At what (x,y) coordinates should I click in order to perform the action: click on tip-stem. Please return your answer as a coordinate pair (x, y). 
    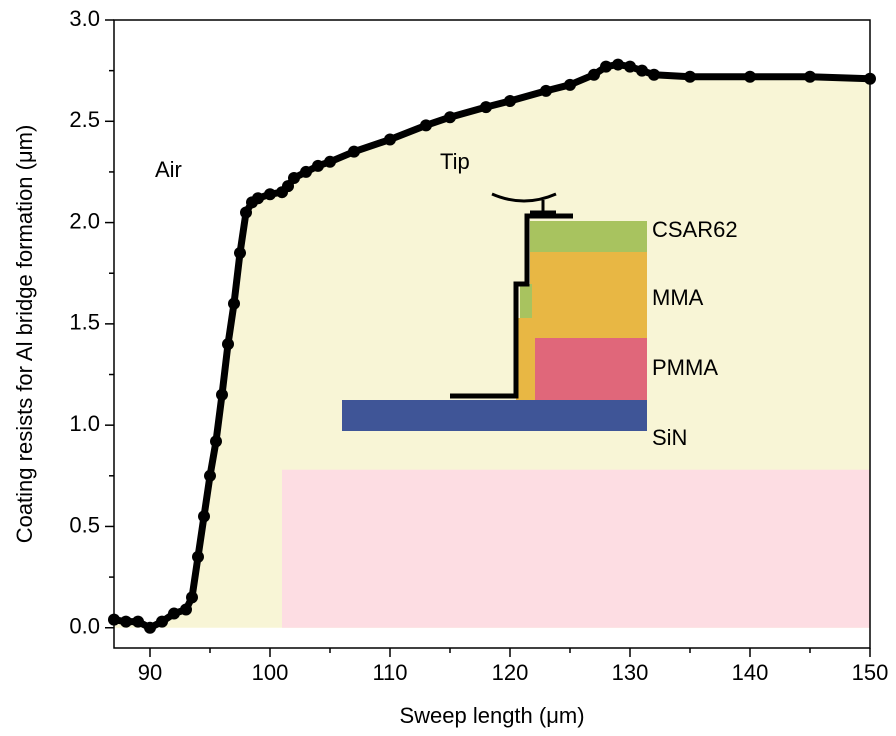
    Looking at the image, I should click on (543, 207).